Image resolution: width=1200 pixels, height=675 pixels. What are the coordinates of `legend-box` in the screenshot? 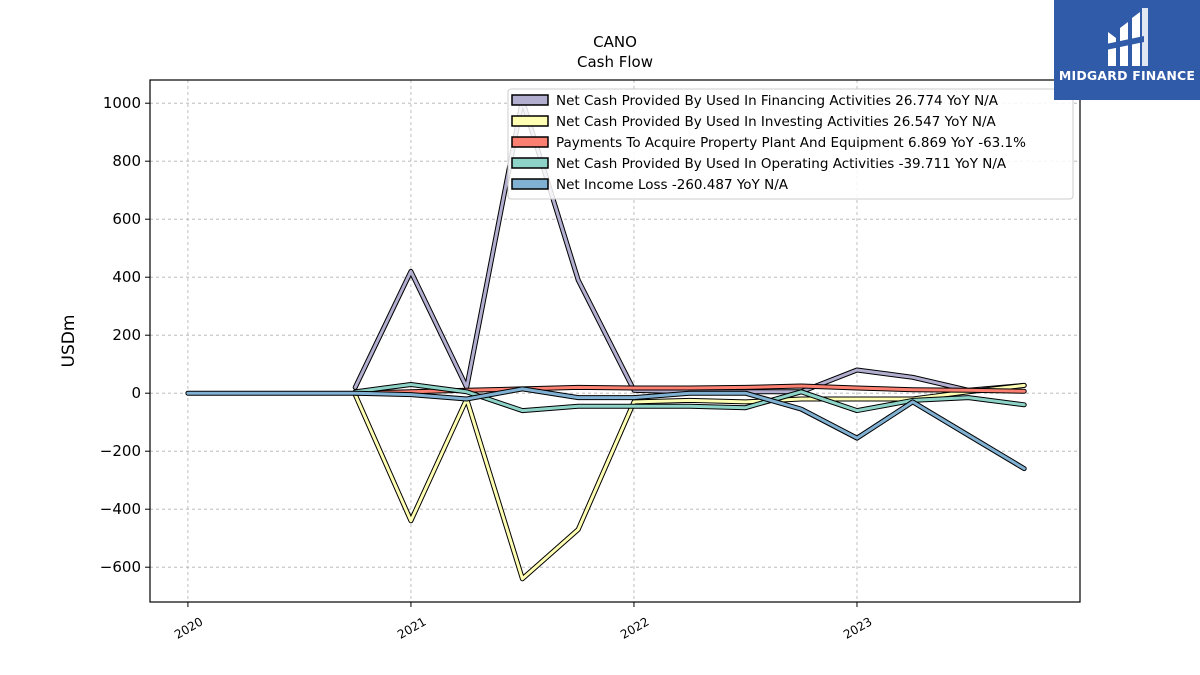 It's located at (790, 144).